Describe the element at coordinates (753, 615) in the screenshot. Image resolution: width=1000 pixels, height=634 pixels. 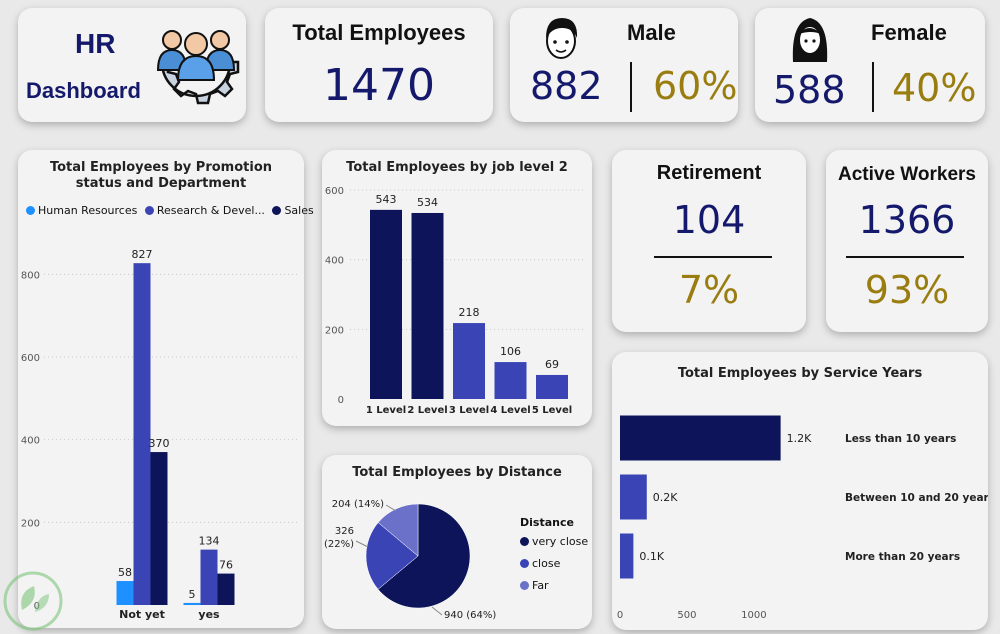
I see `x-tick-label: 1000` at that location.